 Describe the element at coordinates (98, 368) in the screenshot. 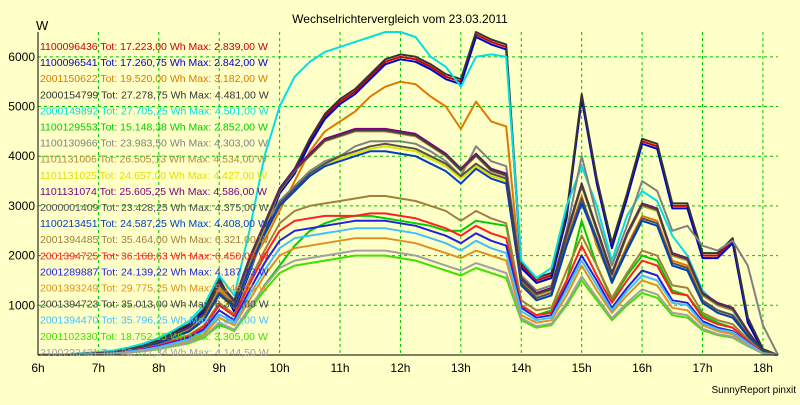

I see `x-tick-label: 7h` at that location.